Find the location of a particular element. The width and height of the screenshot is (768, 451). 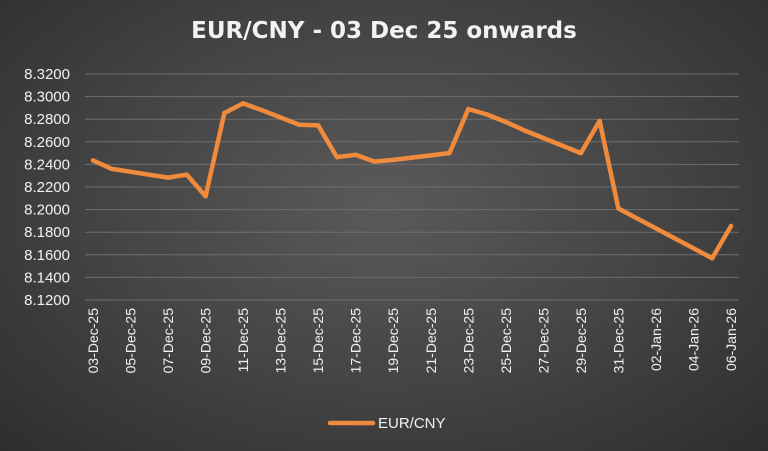

chart-title: EUR/CNY - 03 Dec 25 onwards is located at coordinates (384, 31).